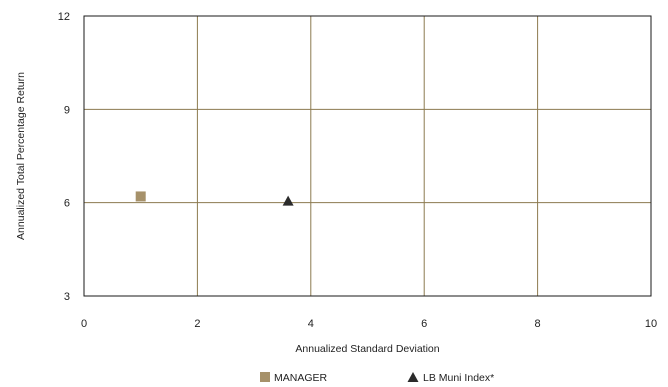  Describe the element at coordinates (214, 198) in the screenshot. I see `data-points` at that location.